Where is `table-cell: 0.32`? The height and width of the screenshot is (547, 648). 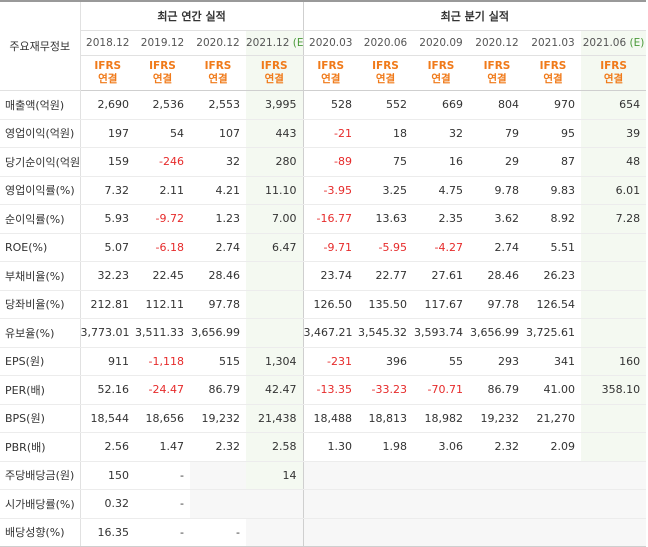 table-cell: 0.32 is located at coordinates (107, 504).